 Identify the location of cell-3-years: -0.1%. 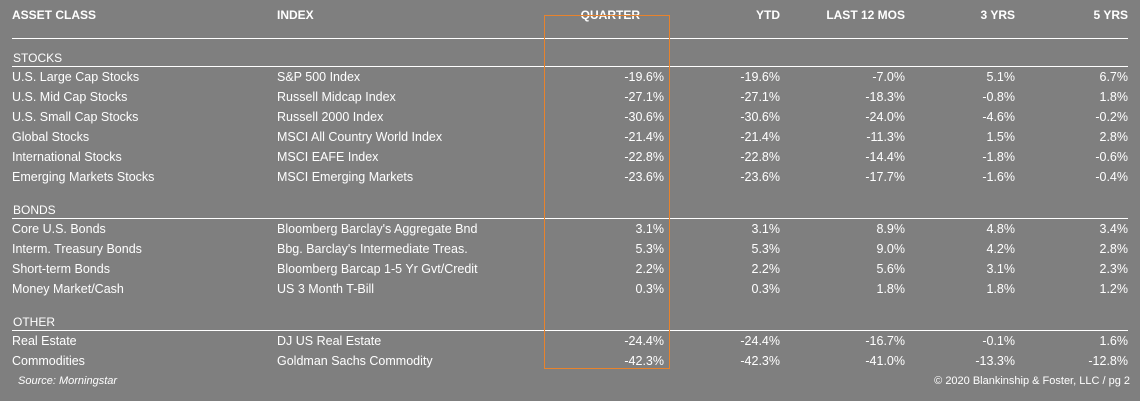
(998, 341).